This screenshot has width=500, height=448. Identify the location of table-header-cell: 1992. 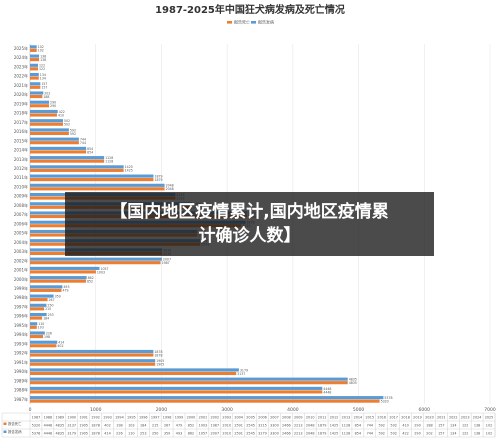
(95, 418).